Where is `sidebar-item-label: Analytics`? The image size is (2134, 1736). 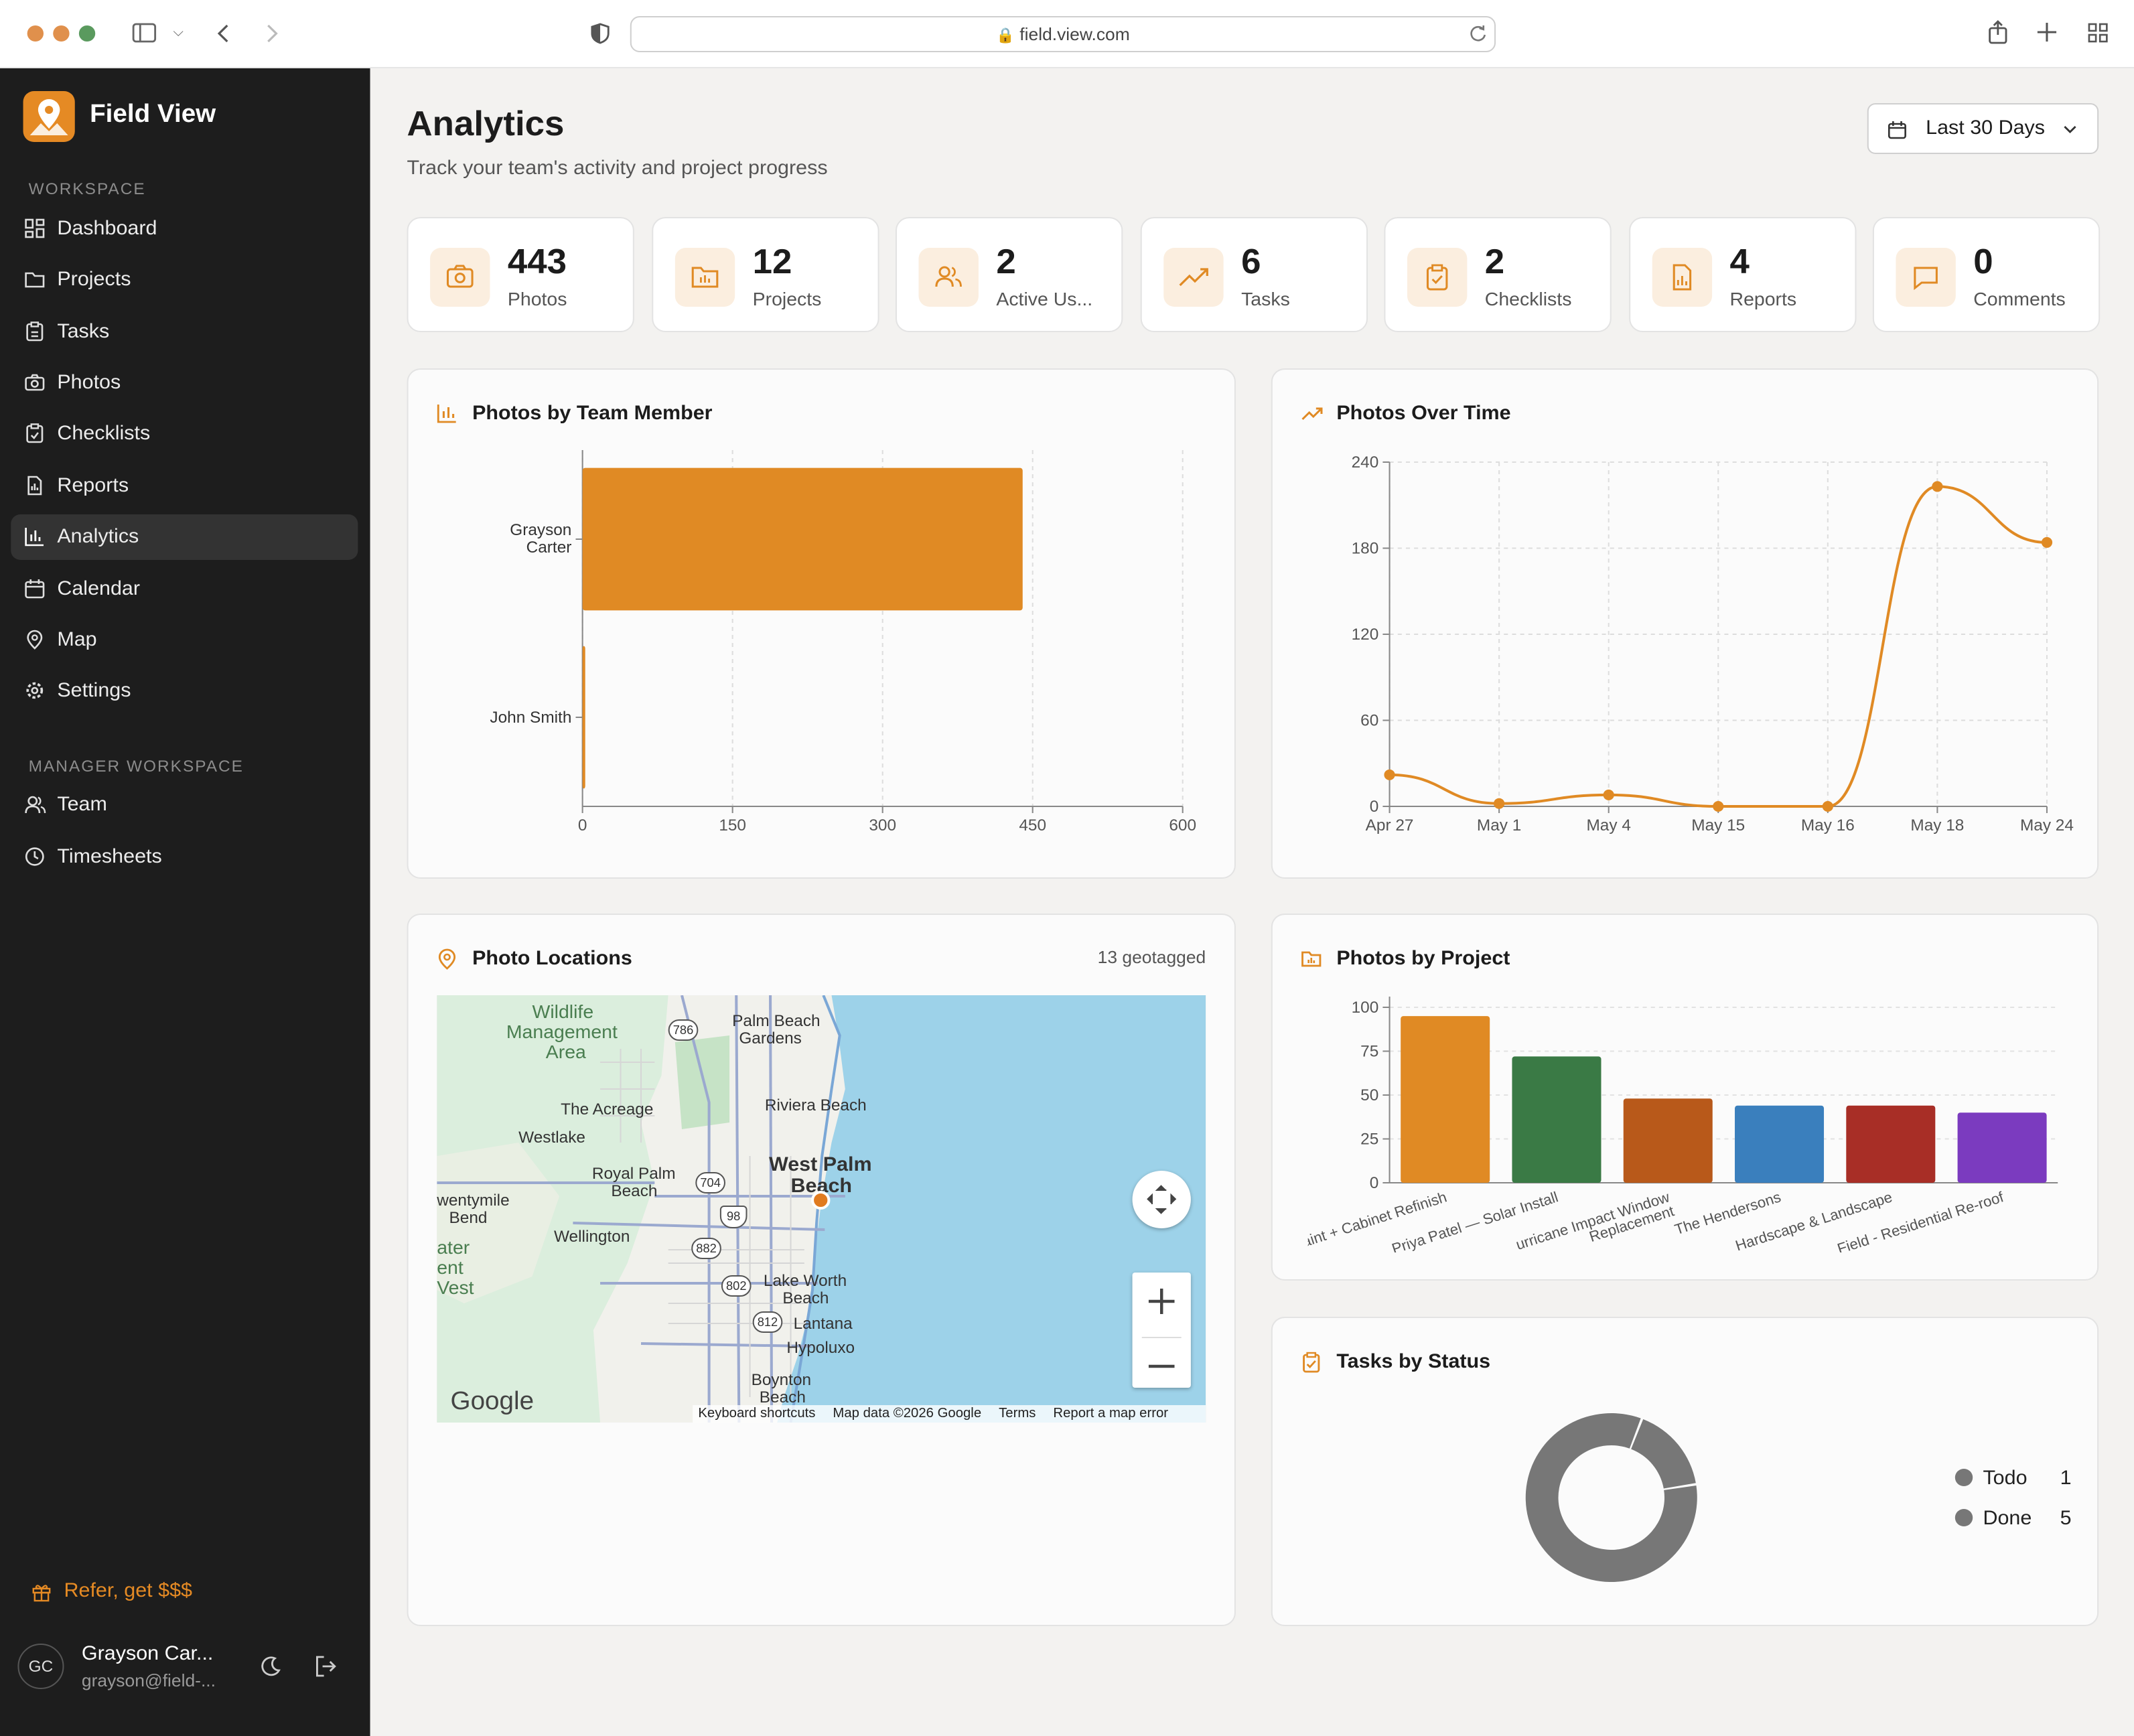
sidebar-item-label: Analytics is located at coordinates (98, 536).